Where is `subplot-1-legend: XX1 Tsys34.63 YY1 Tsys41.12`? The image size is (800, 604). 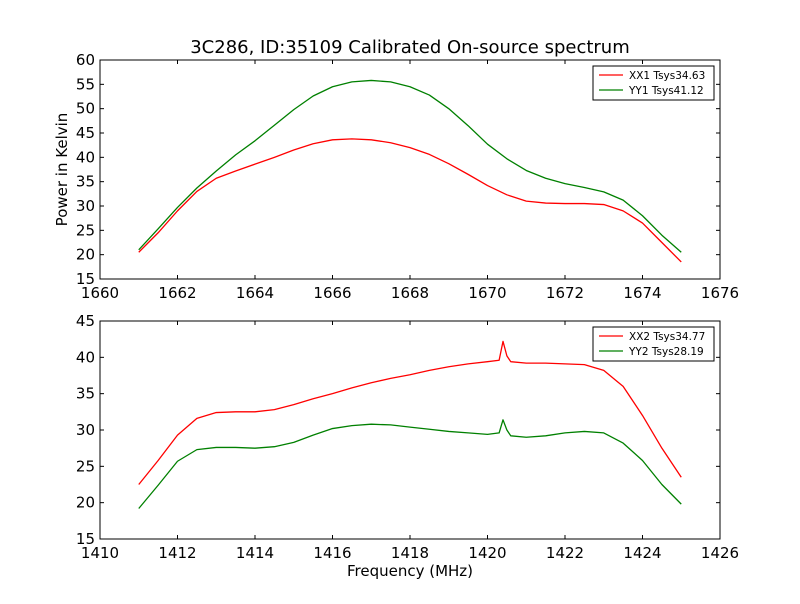 subplot-1-legend: XX1 Tsys34.63 YY1 Tsys41.12 is located at coordinates (653, 83).